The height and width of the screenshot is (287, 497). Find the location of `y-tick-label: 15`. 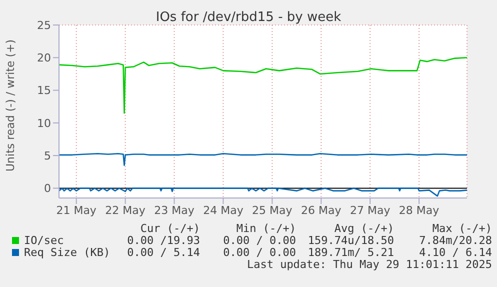

y-tick-label: 15 is located at coordinates (44, 91).